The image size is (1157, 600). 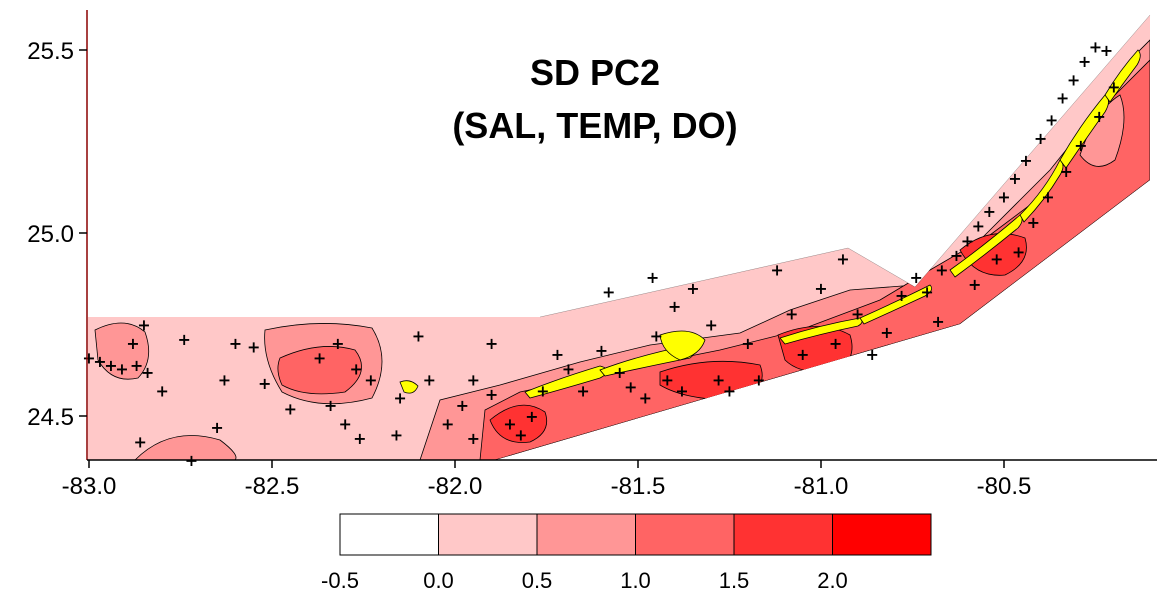 I want to click on legend-label: 2.0, so click(x=832, y=580).